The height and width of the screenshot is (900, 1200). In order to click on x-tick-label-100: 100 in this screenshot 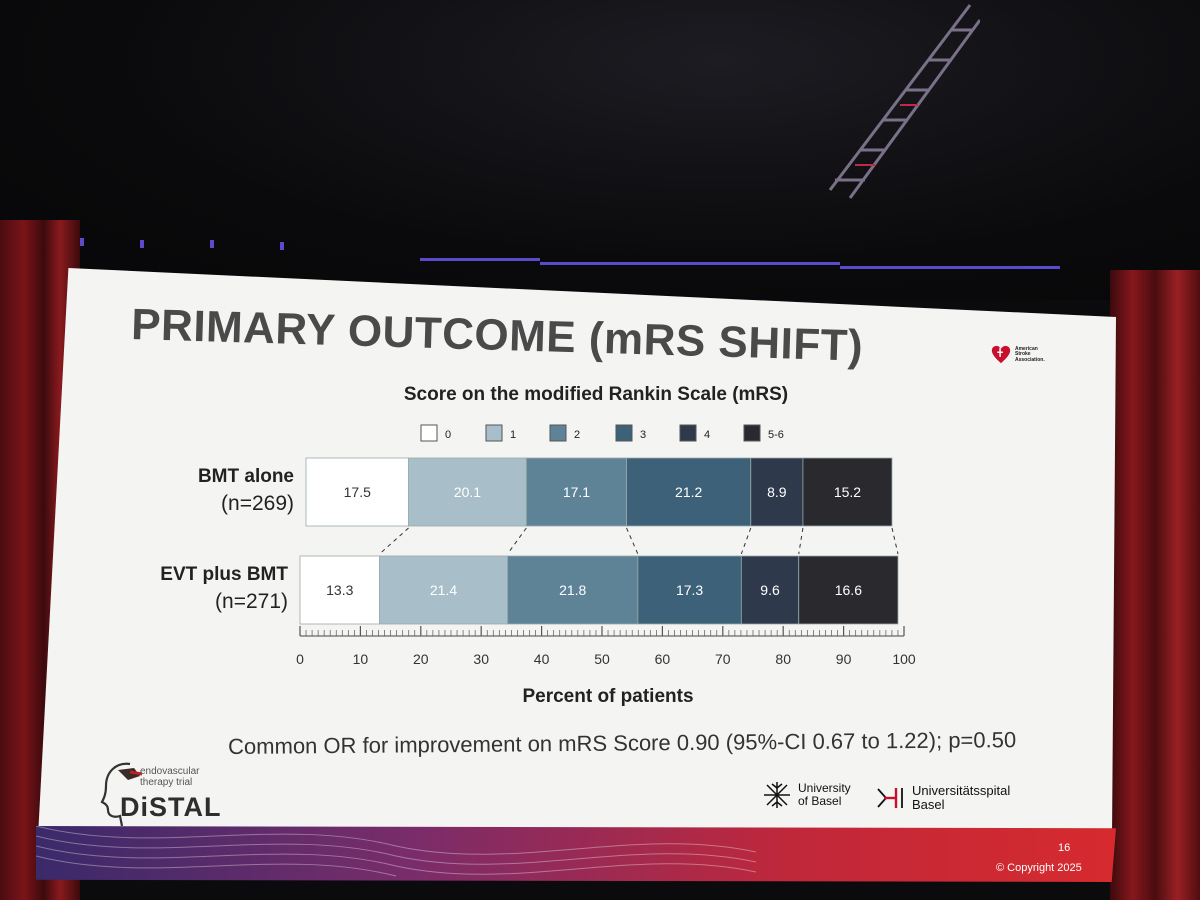, I will do `click(904, 659)`.